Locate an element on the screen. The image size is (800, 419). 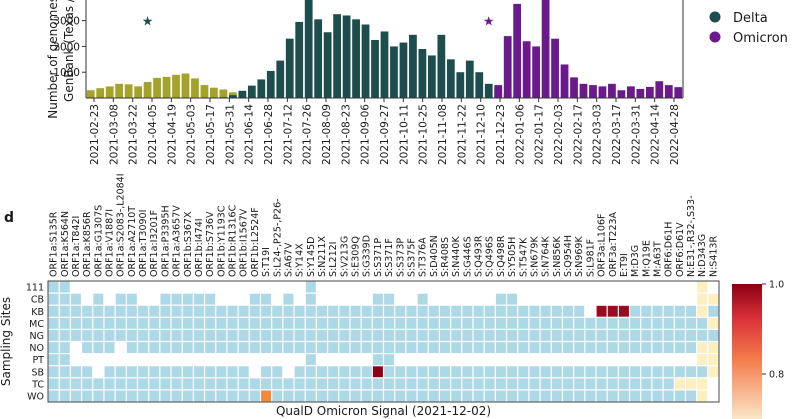
heatmap-cell-SB-S:D405N is located at coordinates (433, 372).